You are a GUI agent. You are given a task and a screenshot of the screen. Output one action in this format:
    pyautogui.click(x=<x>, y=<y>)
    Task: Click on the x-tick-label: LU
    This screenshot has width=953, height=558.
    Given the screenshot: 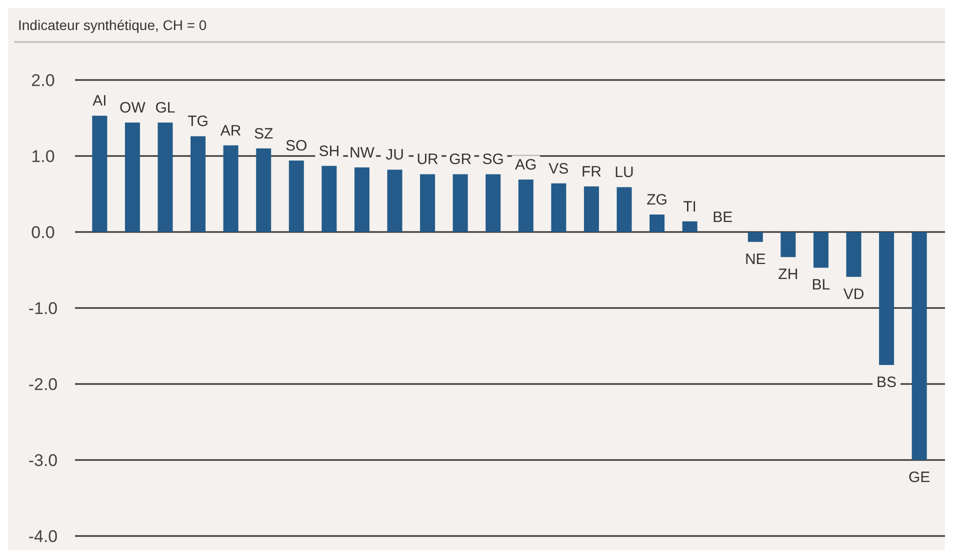 What is the action you would take?
    pyautogui.click(x=624, y=173)
    